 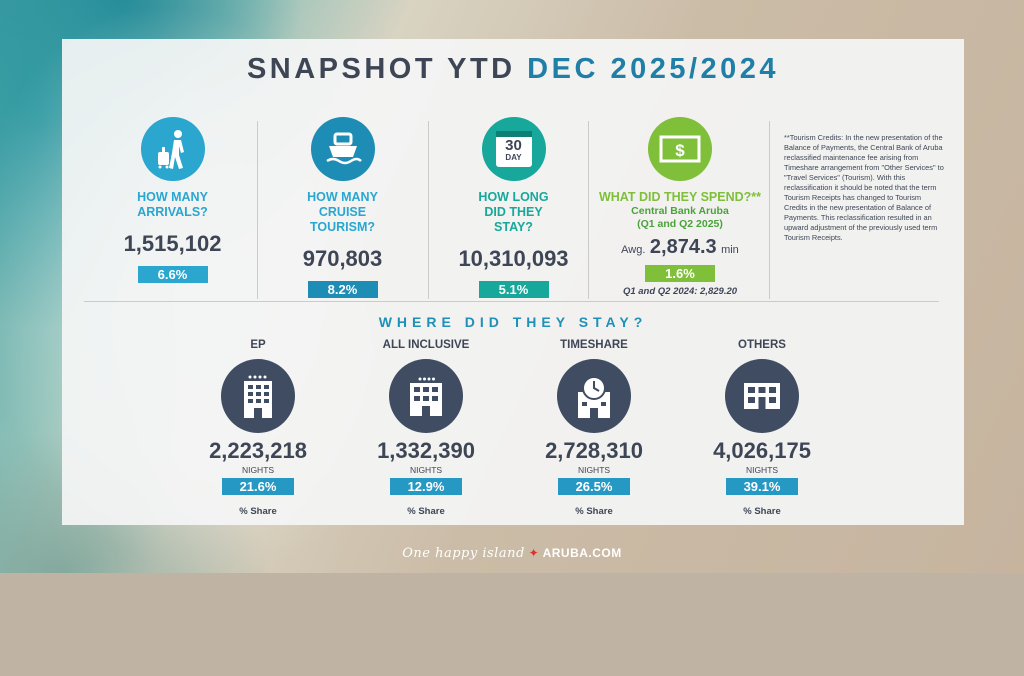 I want to click on stat-cruise: HOW MANY CRUISE TOURISM? 970,803 8.2%, so click(x=342, y=208).